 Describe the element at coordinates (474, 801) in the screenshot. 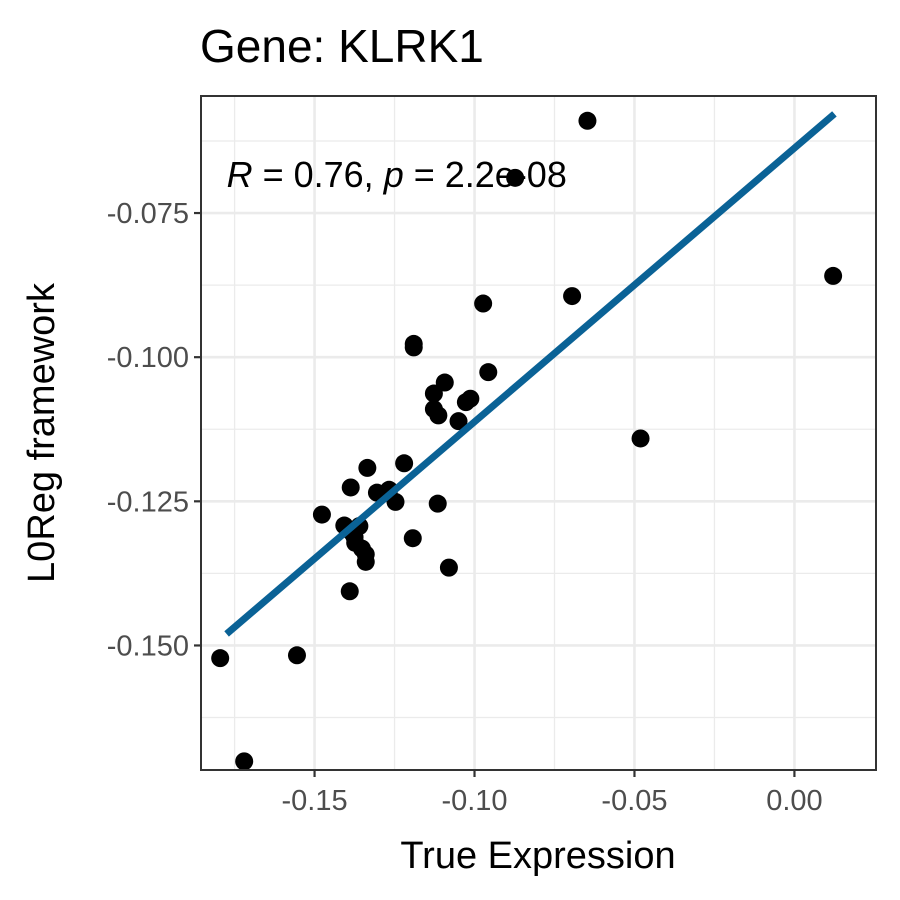

I see `x-tick-label: -0.10` at that location.